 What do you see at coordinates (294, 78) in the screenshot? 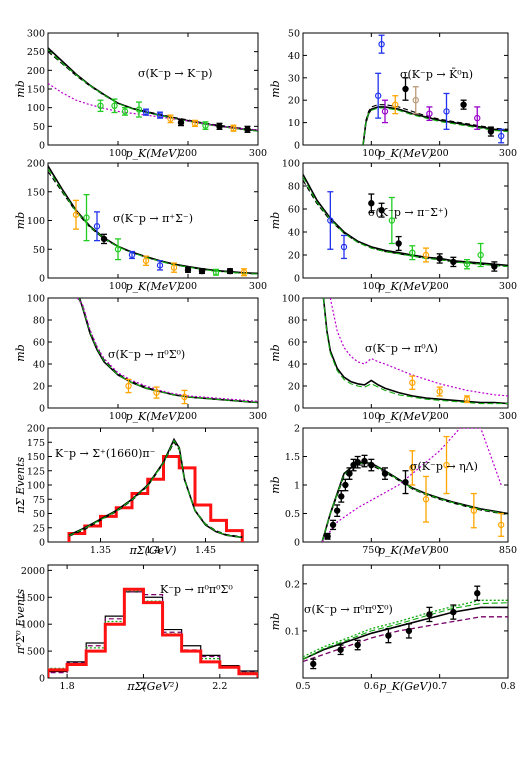
I see `y-tick-label: 30` at bounding box center [294, 78].